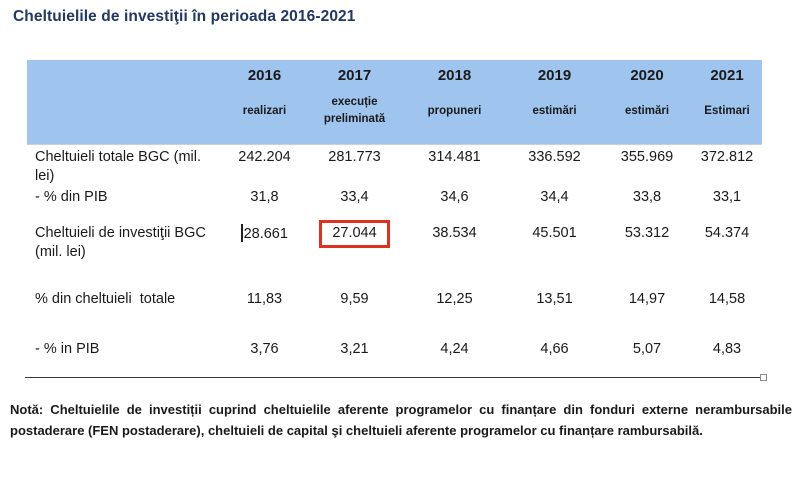 This screenshot has height=477, width=800. Describe the element at coordinates (396, 377) in the screenshot. I see `table-bottom-border-line` at that location.